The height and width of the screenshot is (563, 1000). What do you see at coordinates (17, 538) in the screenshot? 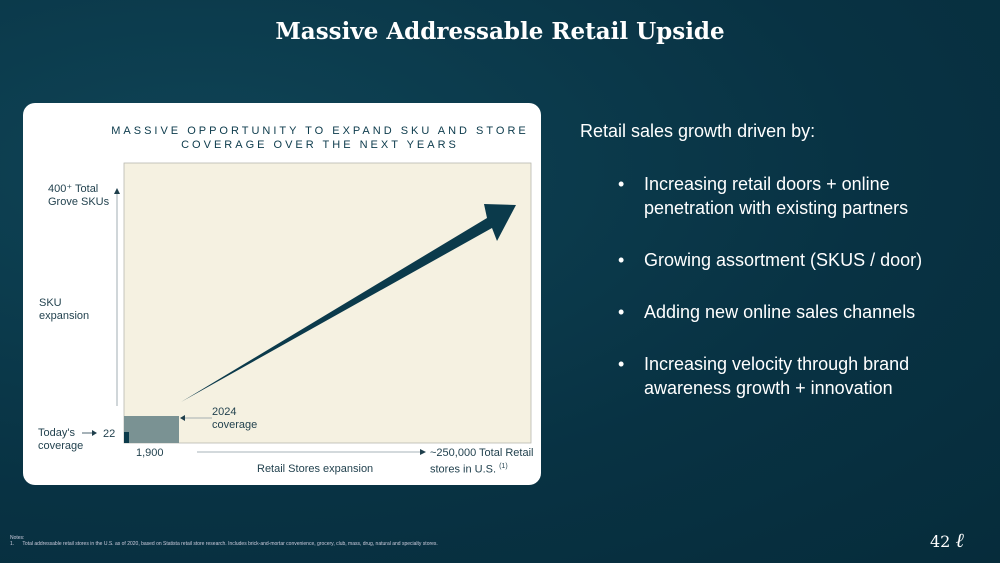
I see `notes-heading: Notes:` at bounding box center [17, 538].